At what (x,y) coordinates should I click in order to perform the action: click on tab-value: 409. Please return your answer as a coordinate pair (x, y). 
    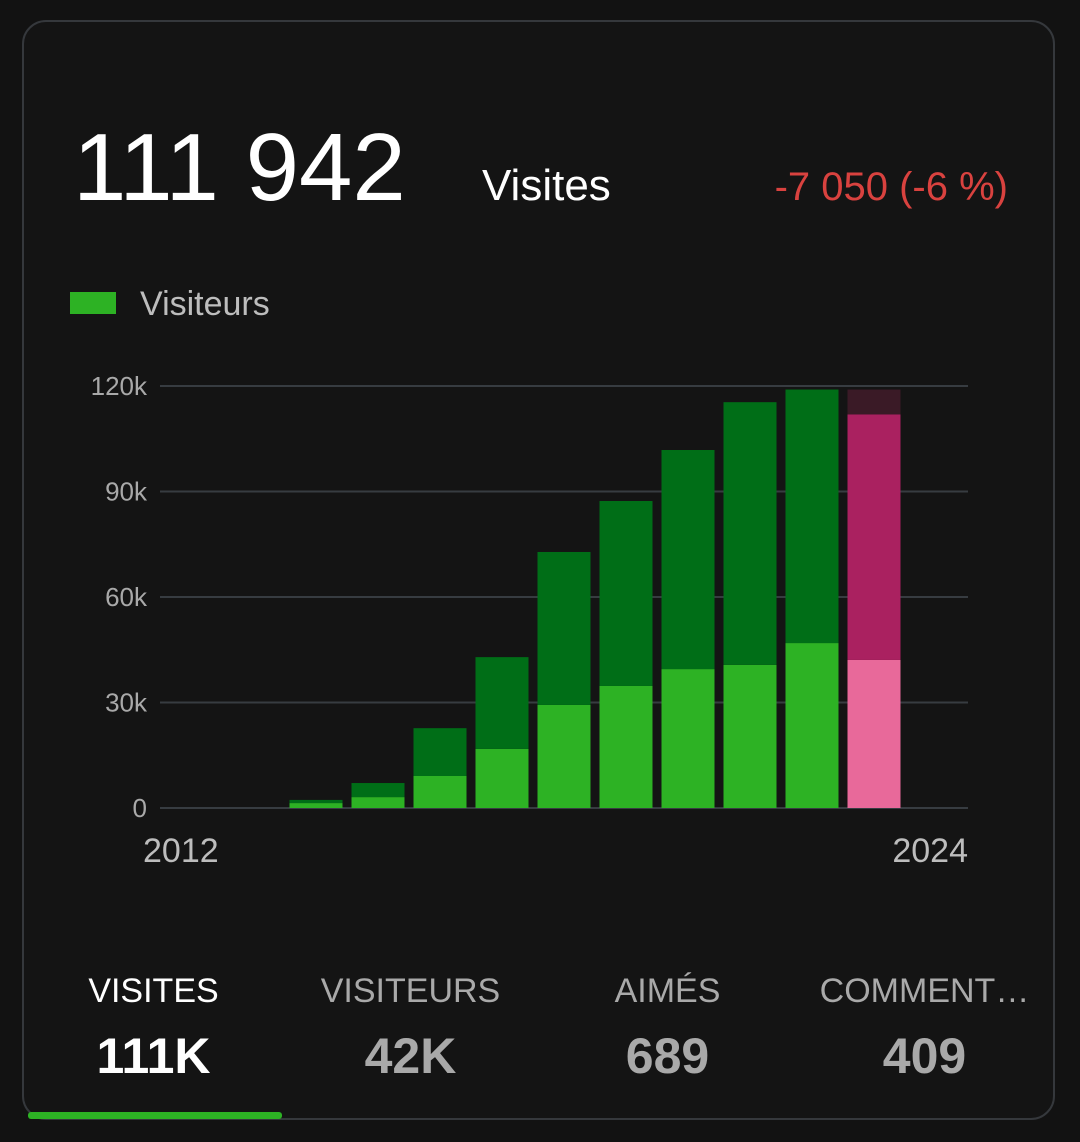
    Looking at the image, I should click on (924, 1056).